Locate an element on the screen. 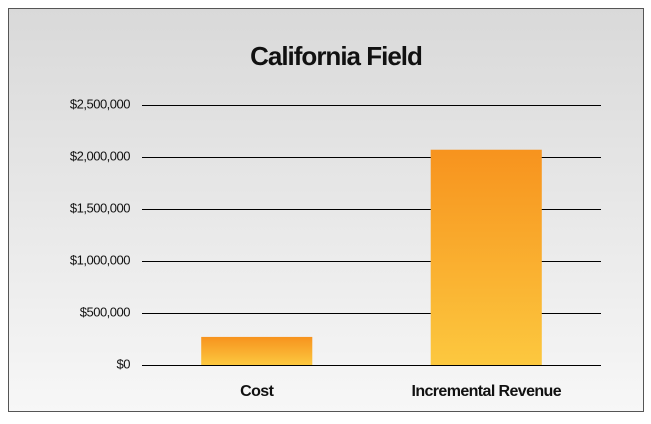  y-tick-label: $2,000,000 is located at coordinates (100, 155).